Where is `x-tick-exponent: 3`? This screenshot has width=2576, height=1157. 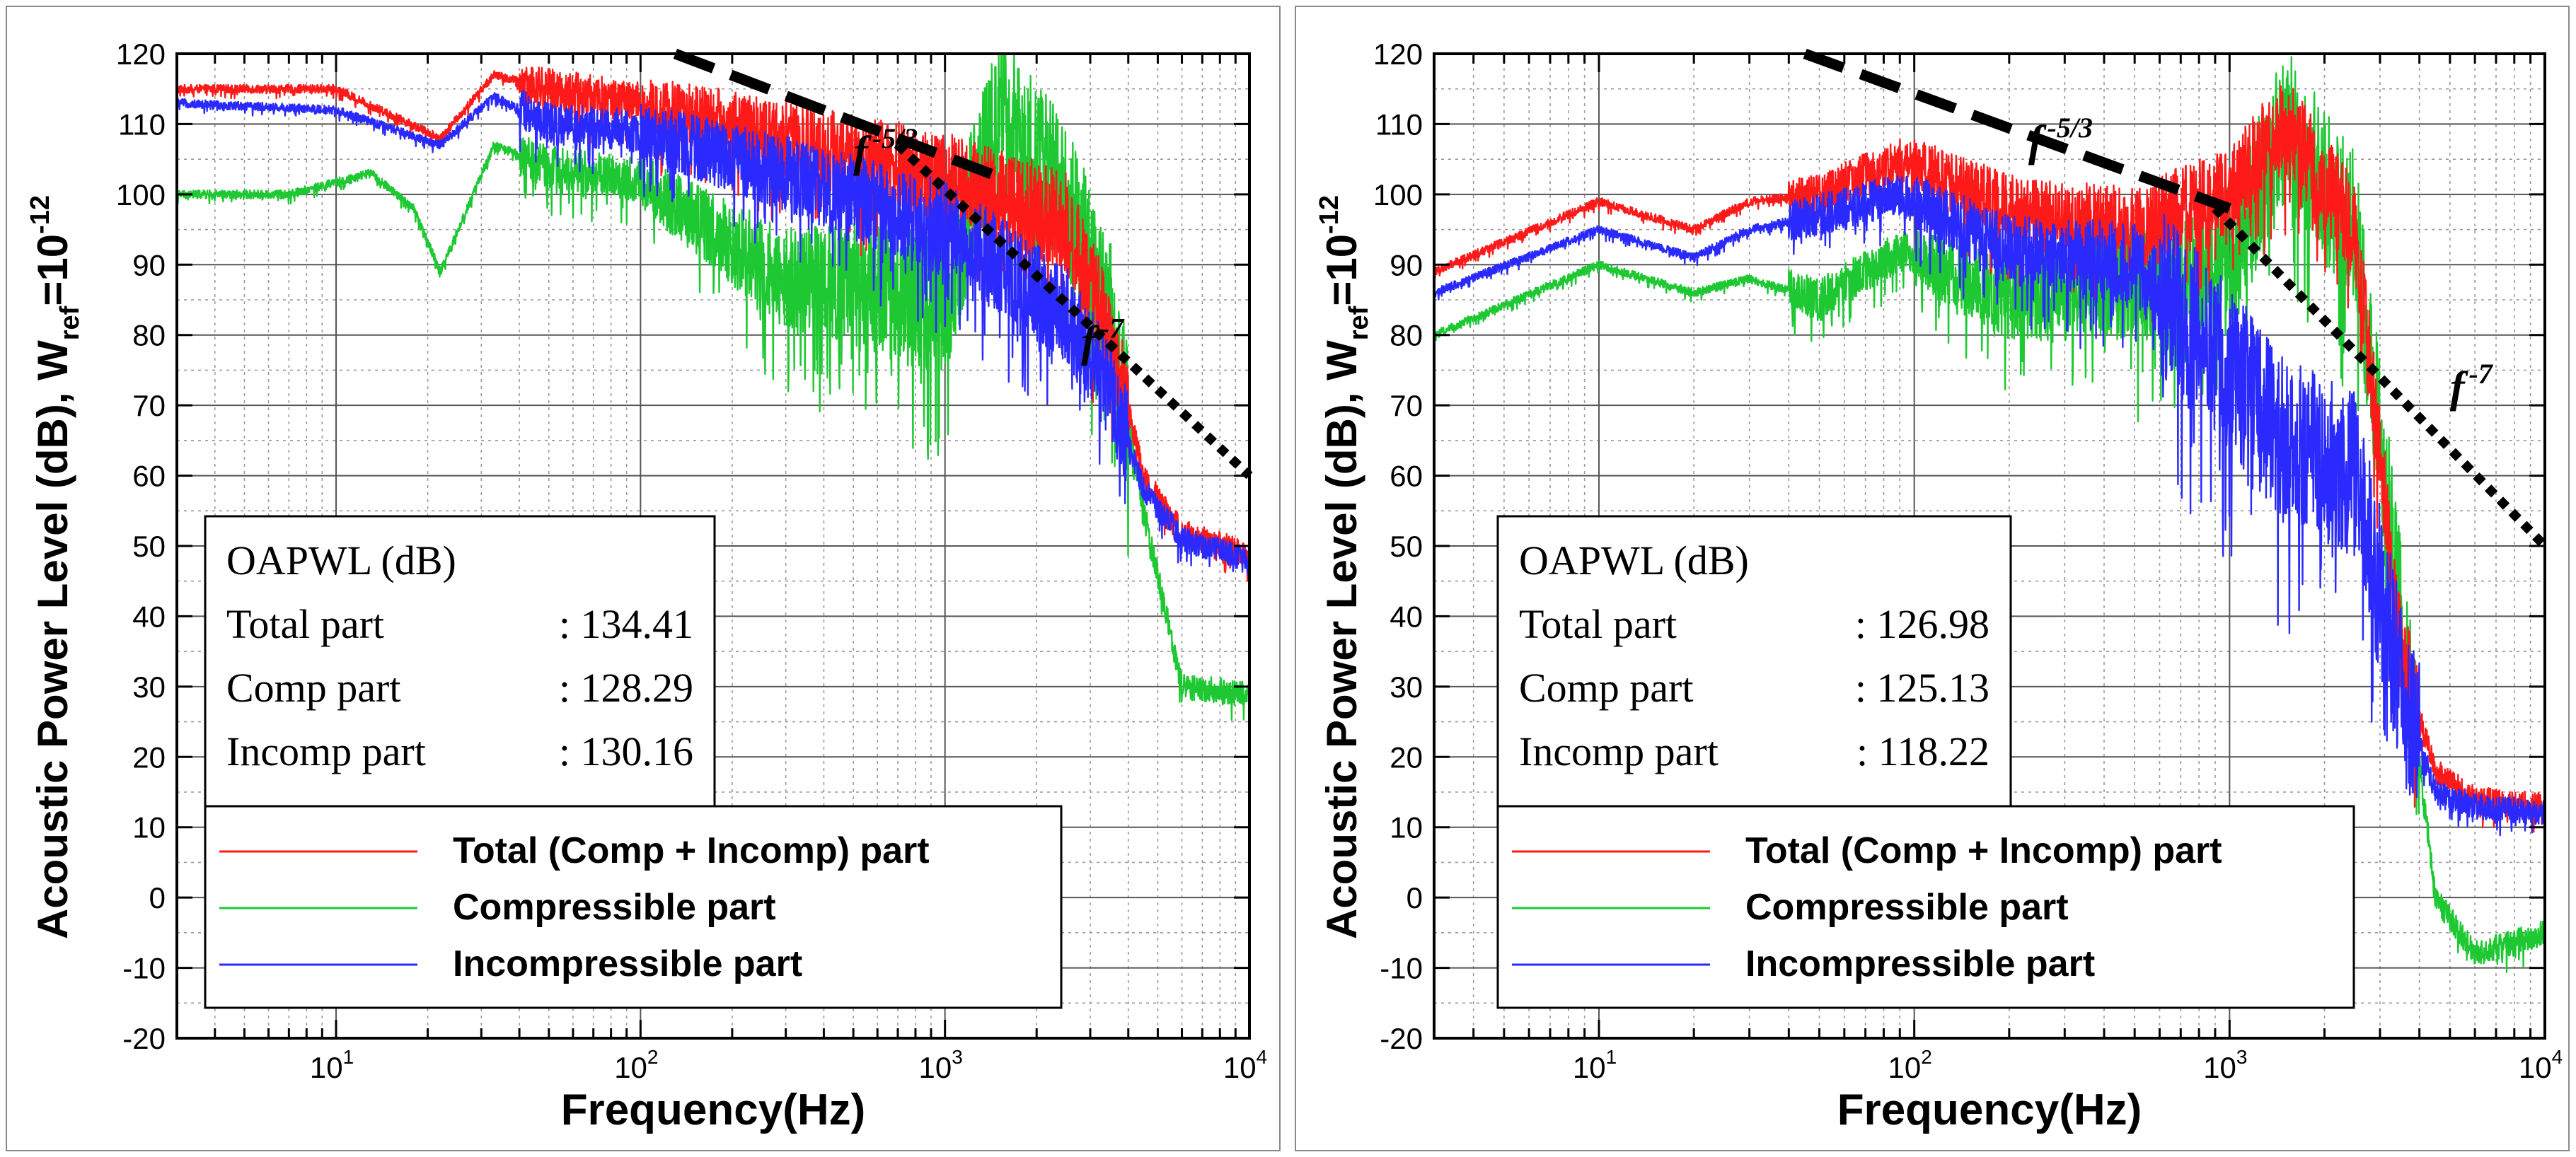 x-tick-exponent: 3 is located at coordinates (2242, 1057).